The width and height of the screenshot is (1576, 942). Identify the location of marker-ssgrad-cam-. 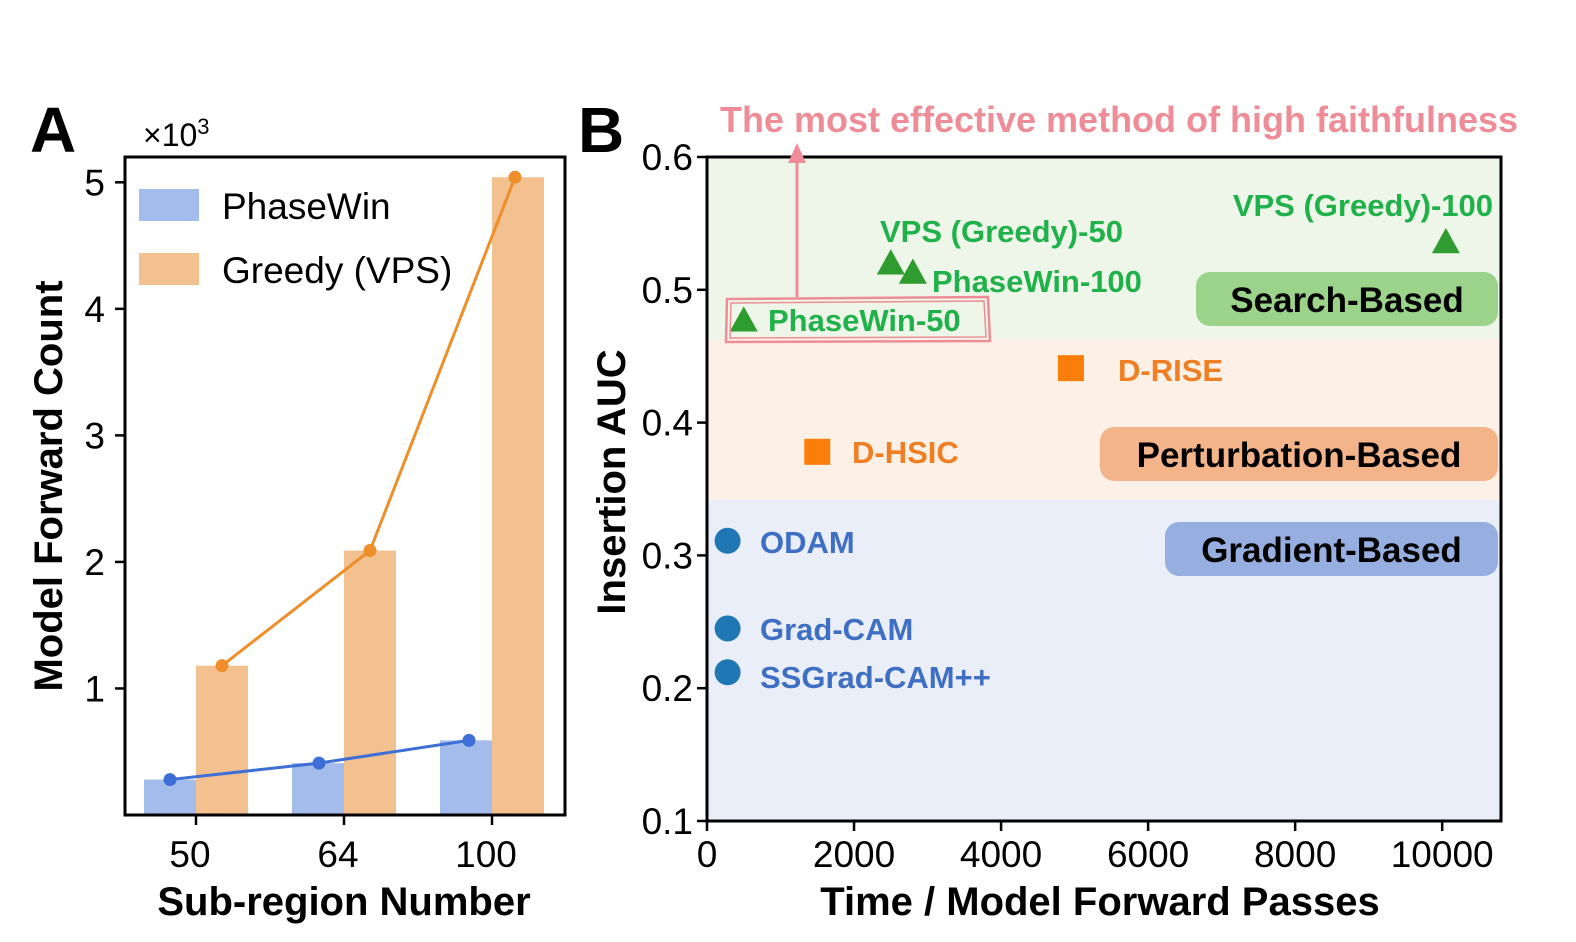
(727, 672).